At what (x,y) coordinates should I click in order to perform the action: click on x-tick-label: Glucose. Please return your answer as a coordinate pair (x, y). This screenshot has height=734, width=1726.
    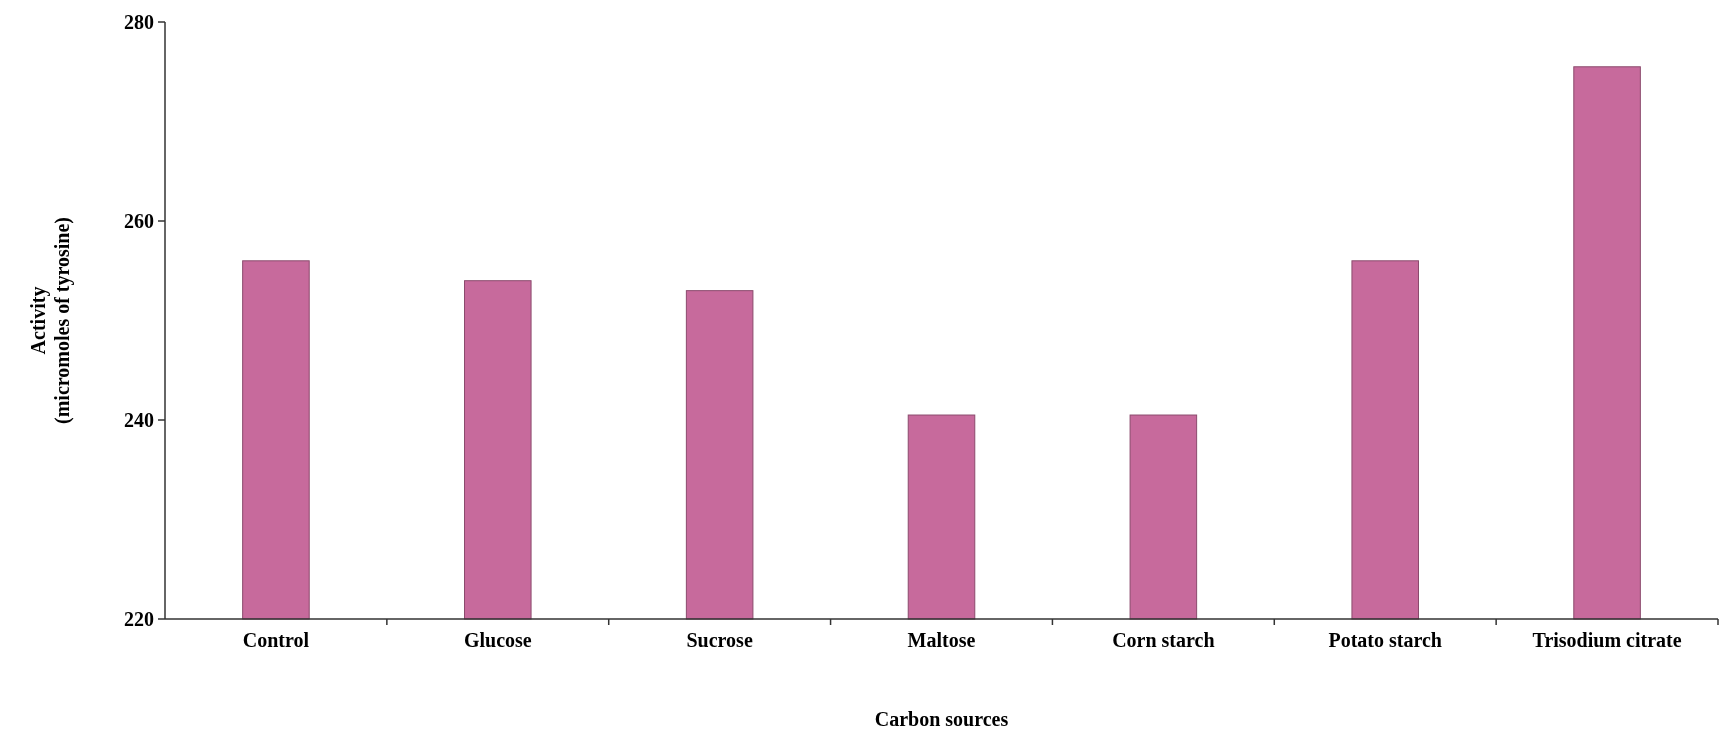
    Looking at the image, I should click on (497, 640).